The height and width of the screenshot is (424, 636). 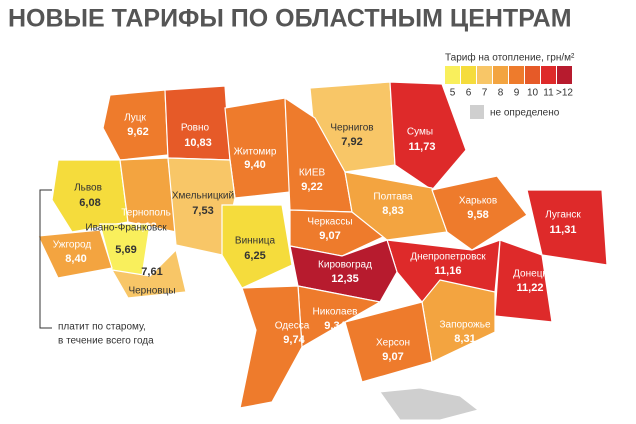 I want to click on crimea, so click(x=429, y=404).